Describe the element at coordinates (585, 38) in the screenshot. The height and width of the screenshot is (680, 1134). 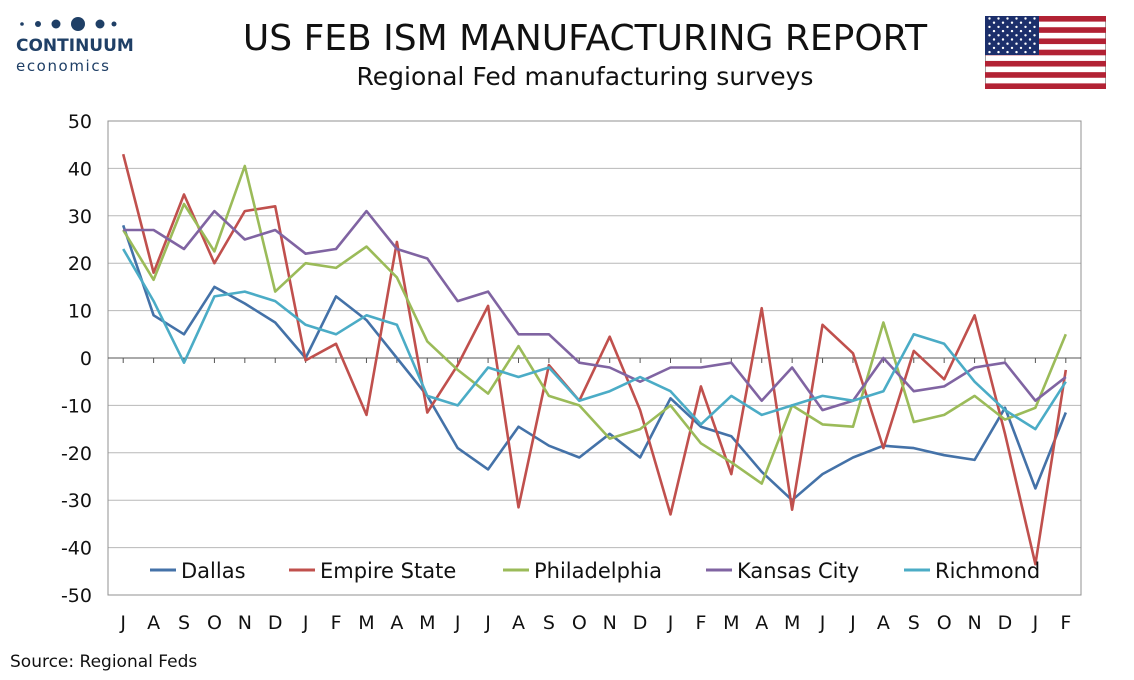
I see `chart-title: US FEB ISM MANUFACTURING REPORT` at that location.